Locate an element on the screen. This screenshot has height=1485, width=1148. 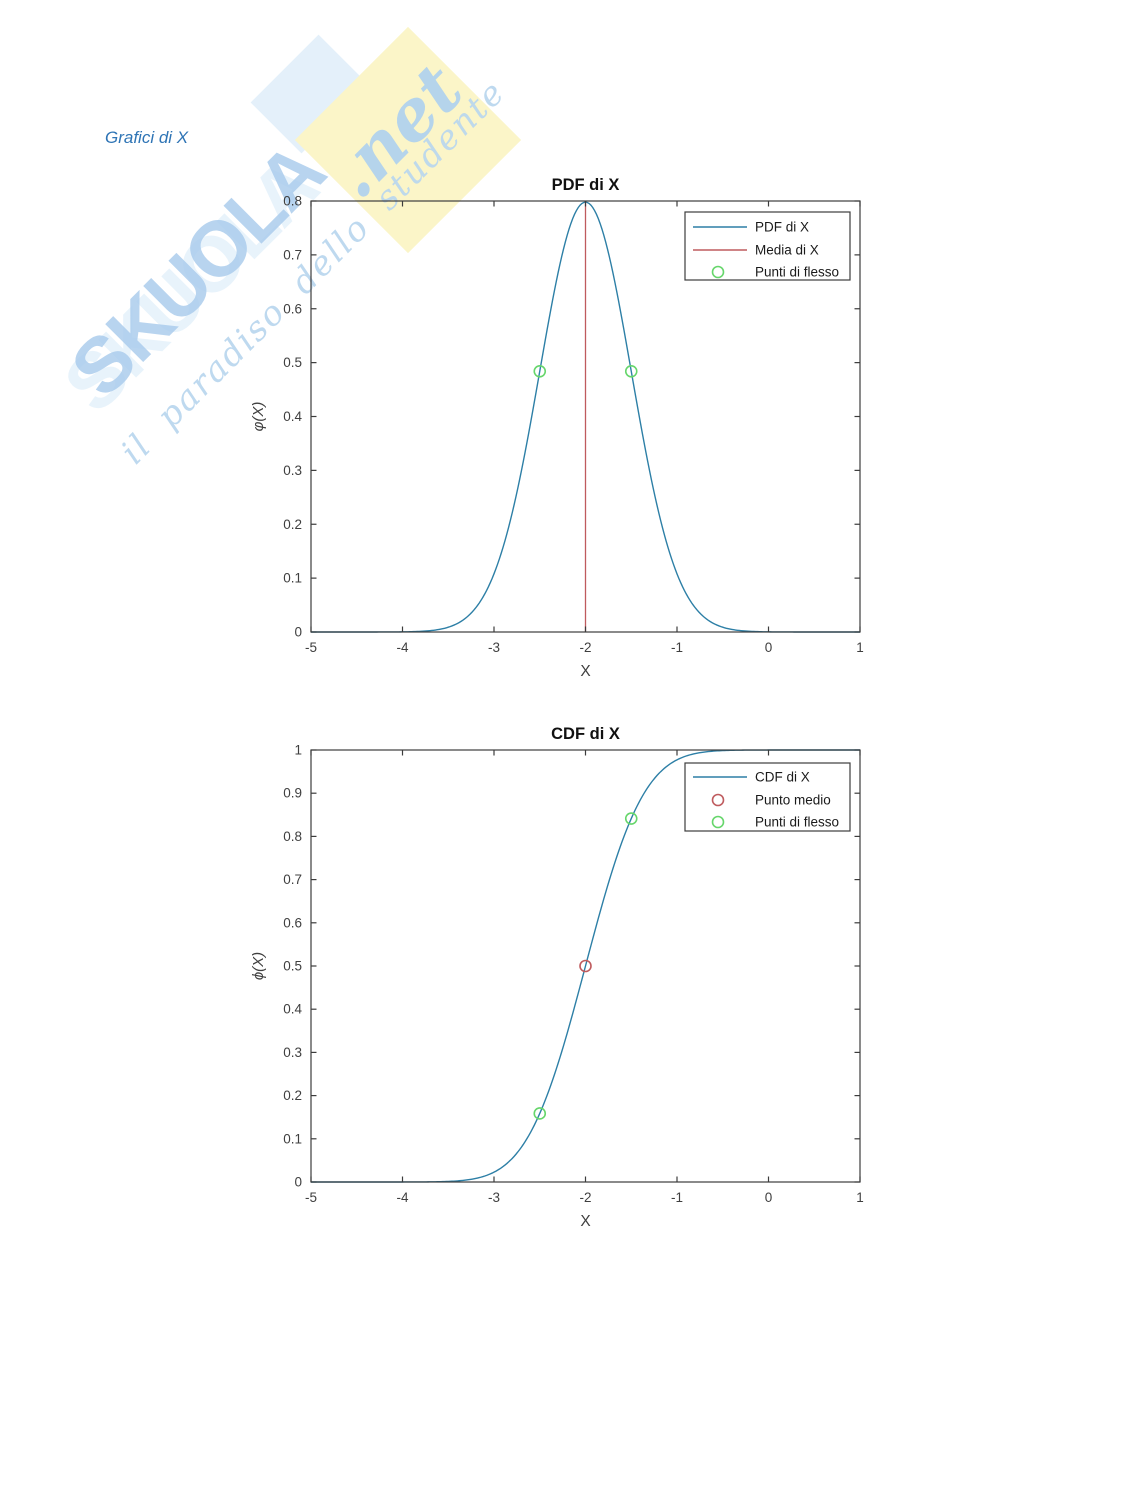
mean-point-marker is located at coordinates (585, 966).